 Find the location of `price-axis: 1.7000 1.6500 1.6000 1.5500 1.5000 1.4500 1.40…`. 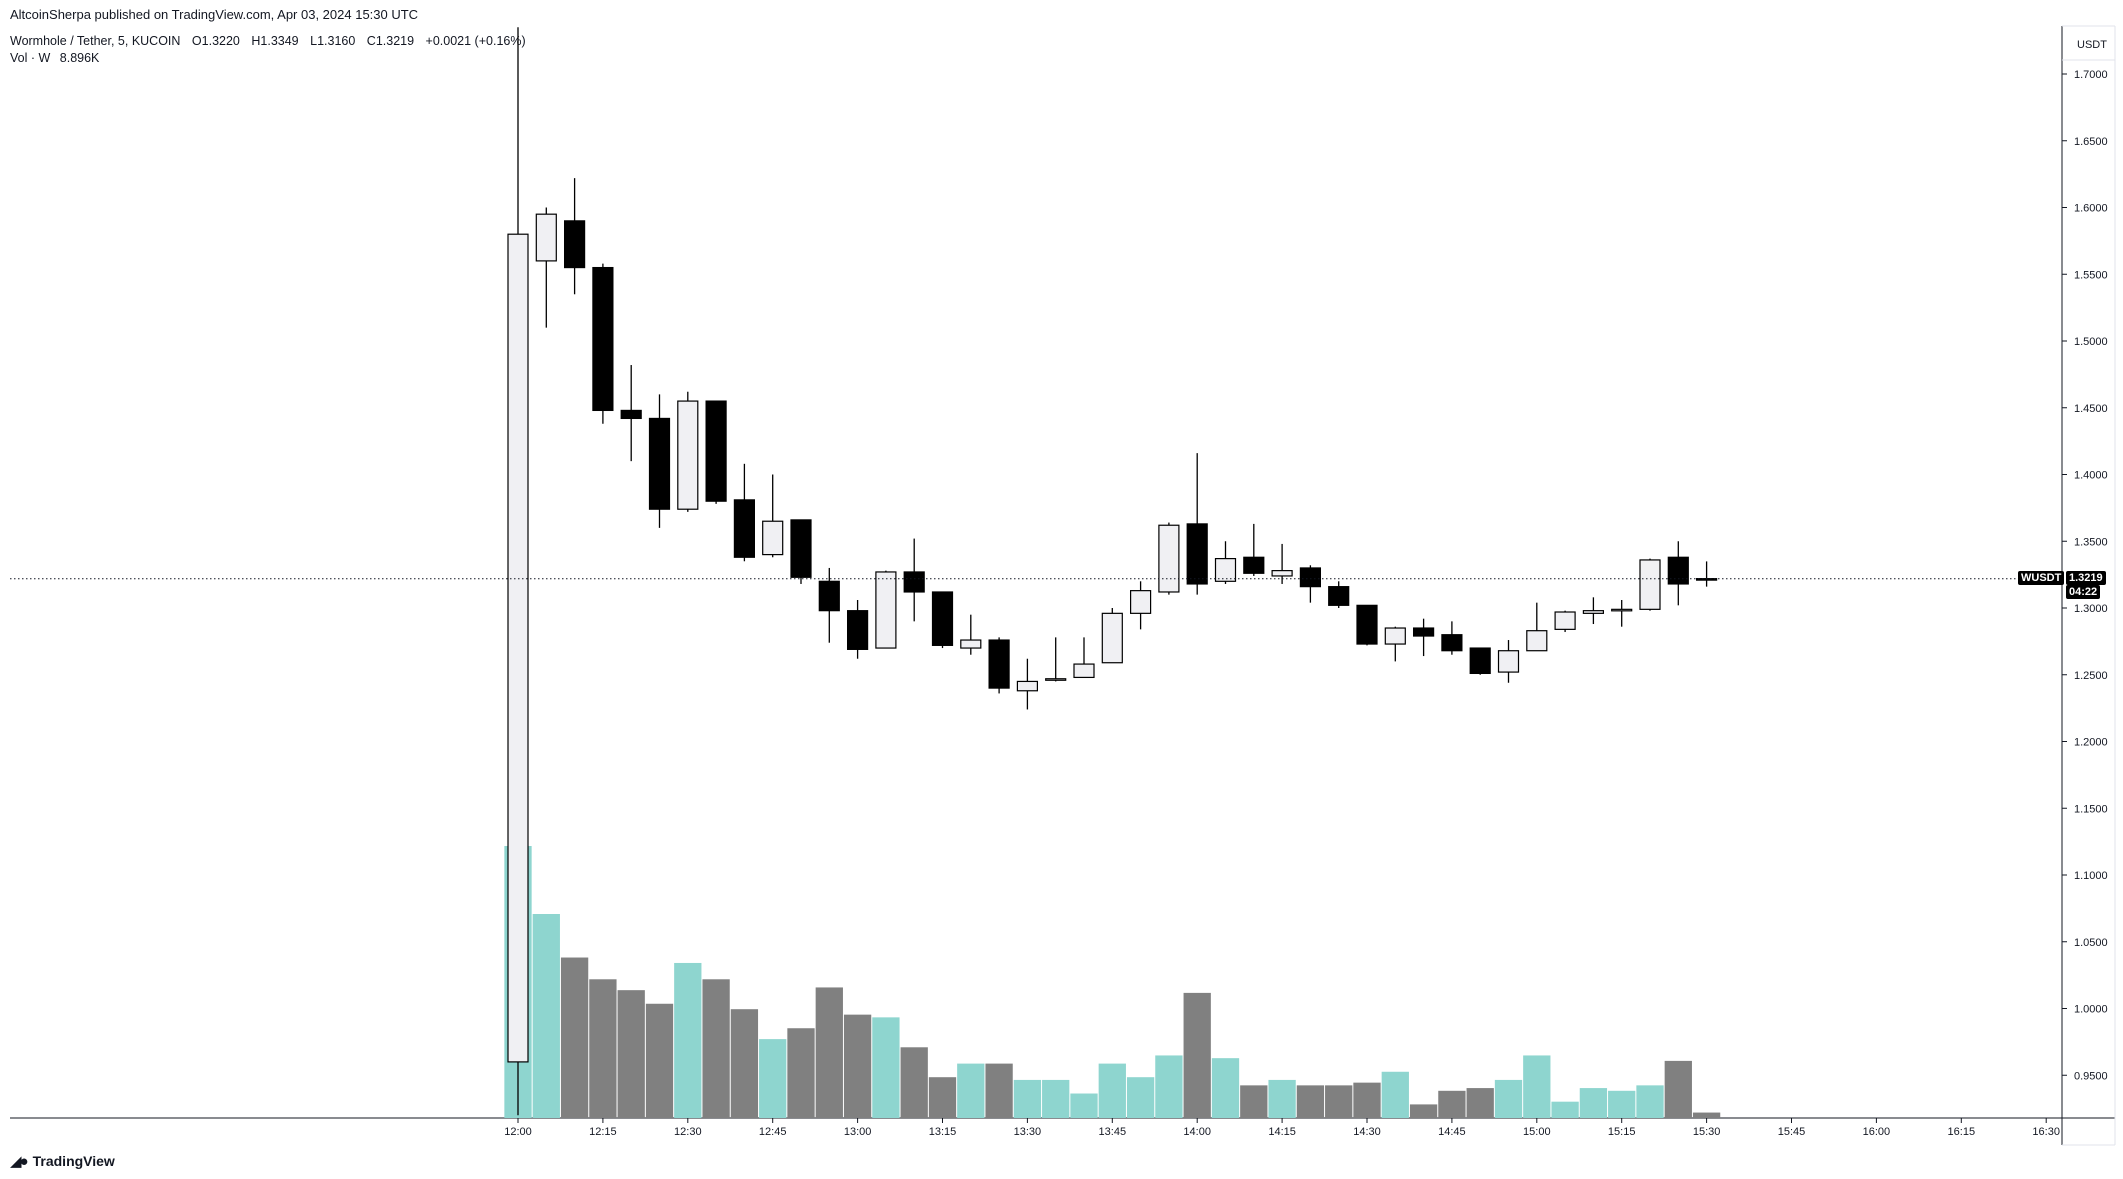

price-axis: 1.7000 1.6500 1.6000 1.5500 1.5000 1.4500 1.40… is located at coordinates (2085, 575).